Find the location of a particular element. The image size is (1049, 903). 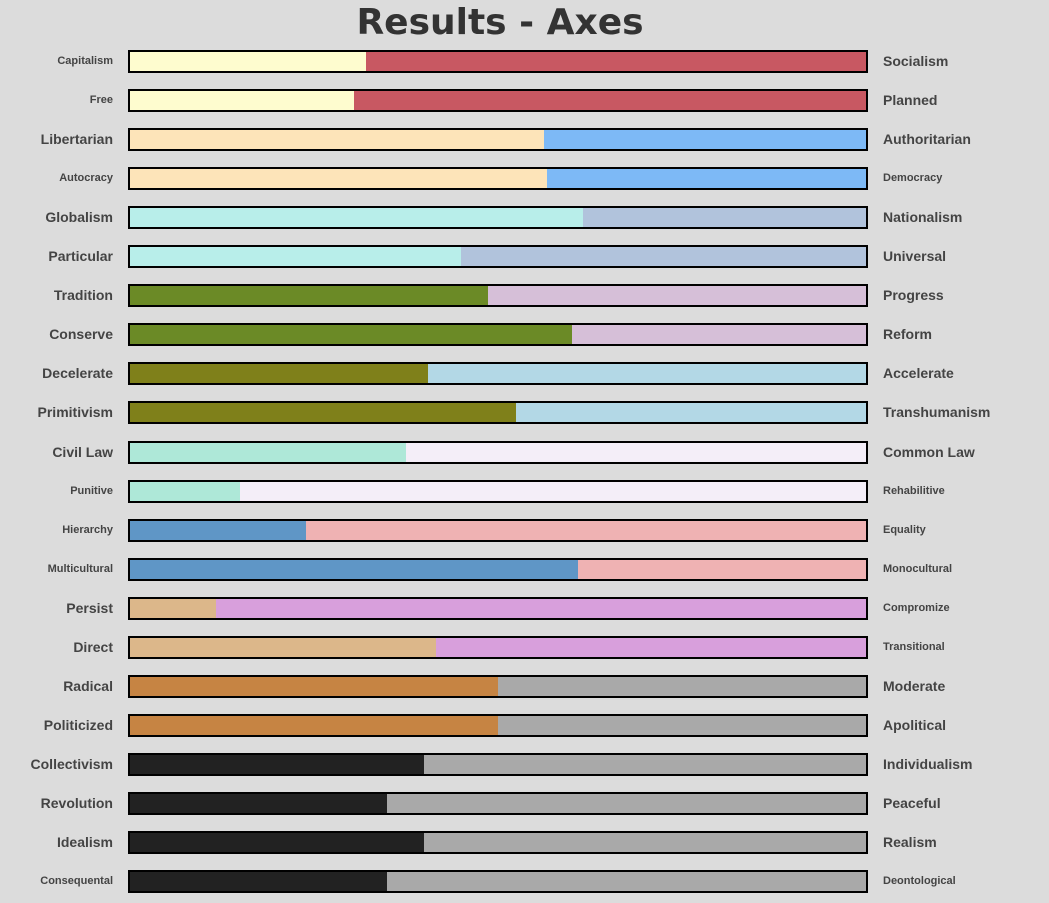

axis-right-label: Universal is located at coordinates (915, 256).